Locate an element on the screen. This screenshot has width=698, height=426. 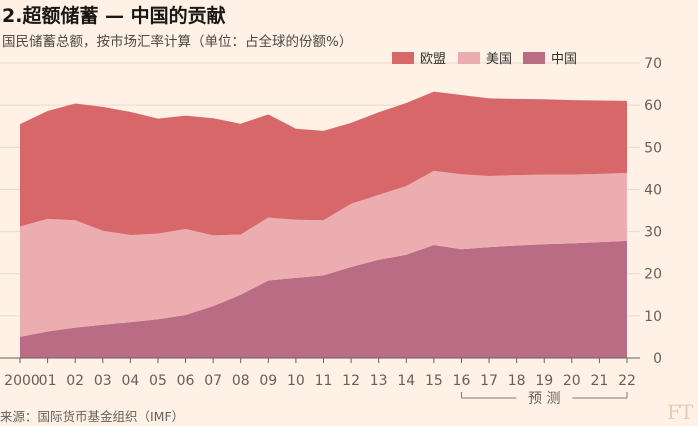
x-tick-label: 14 is located at coordinates (406, 381).